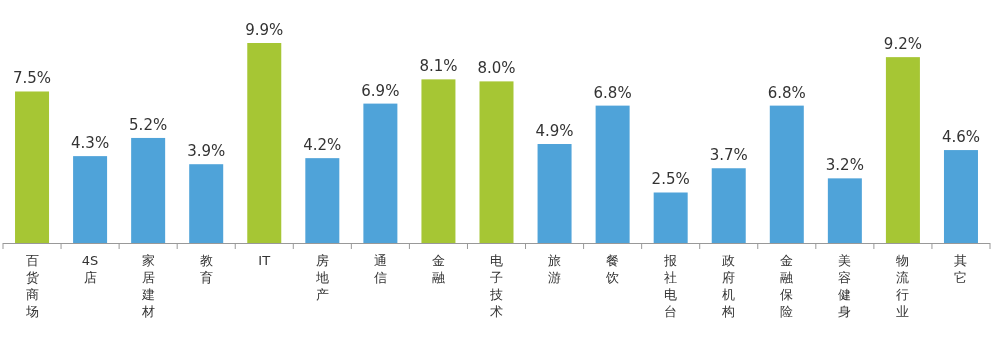 This screenshot has width=1001, height=341. What do you see at coordinates (496, 68) in the screenshot?
I see `data-label: 8.0%` at bounding box center [496, 68].